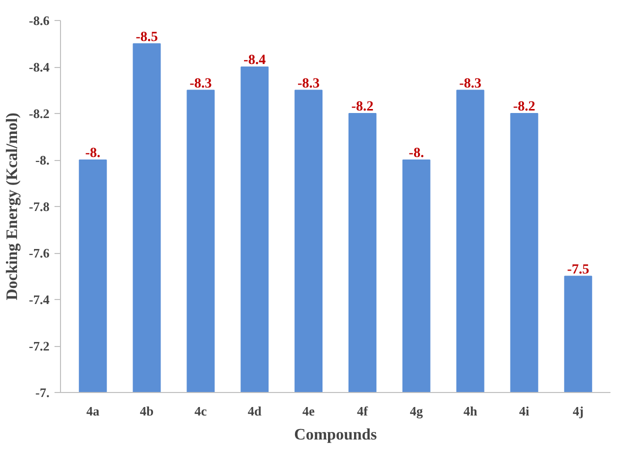 This screenshot has height=451, width=634. What do you see at coordinates (42, 392) in the screenshot?
I see `y-tick-label: -7.` at bounding box center [42, 392].